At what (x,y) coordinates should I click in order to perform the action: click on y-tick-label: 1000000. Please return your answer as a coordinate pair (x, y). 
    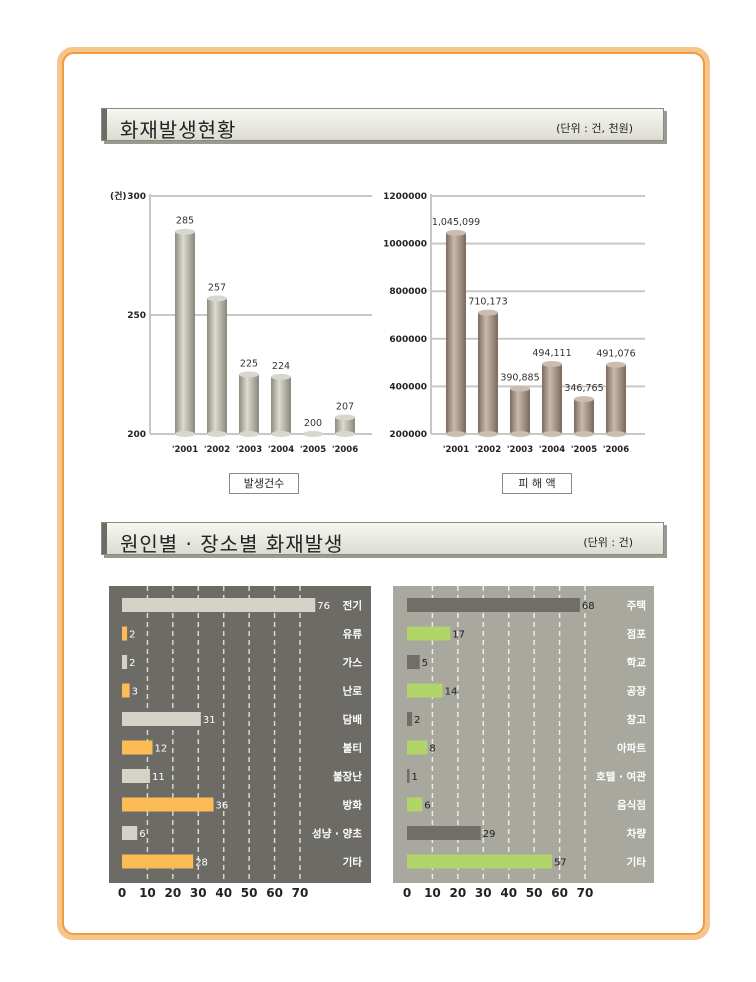
    Looking at the image, I should click on (405, 245).